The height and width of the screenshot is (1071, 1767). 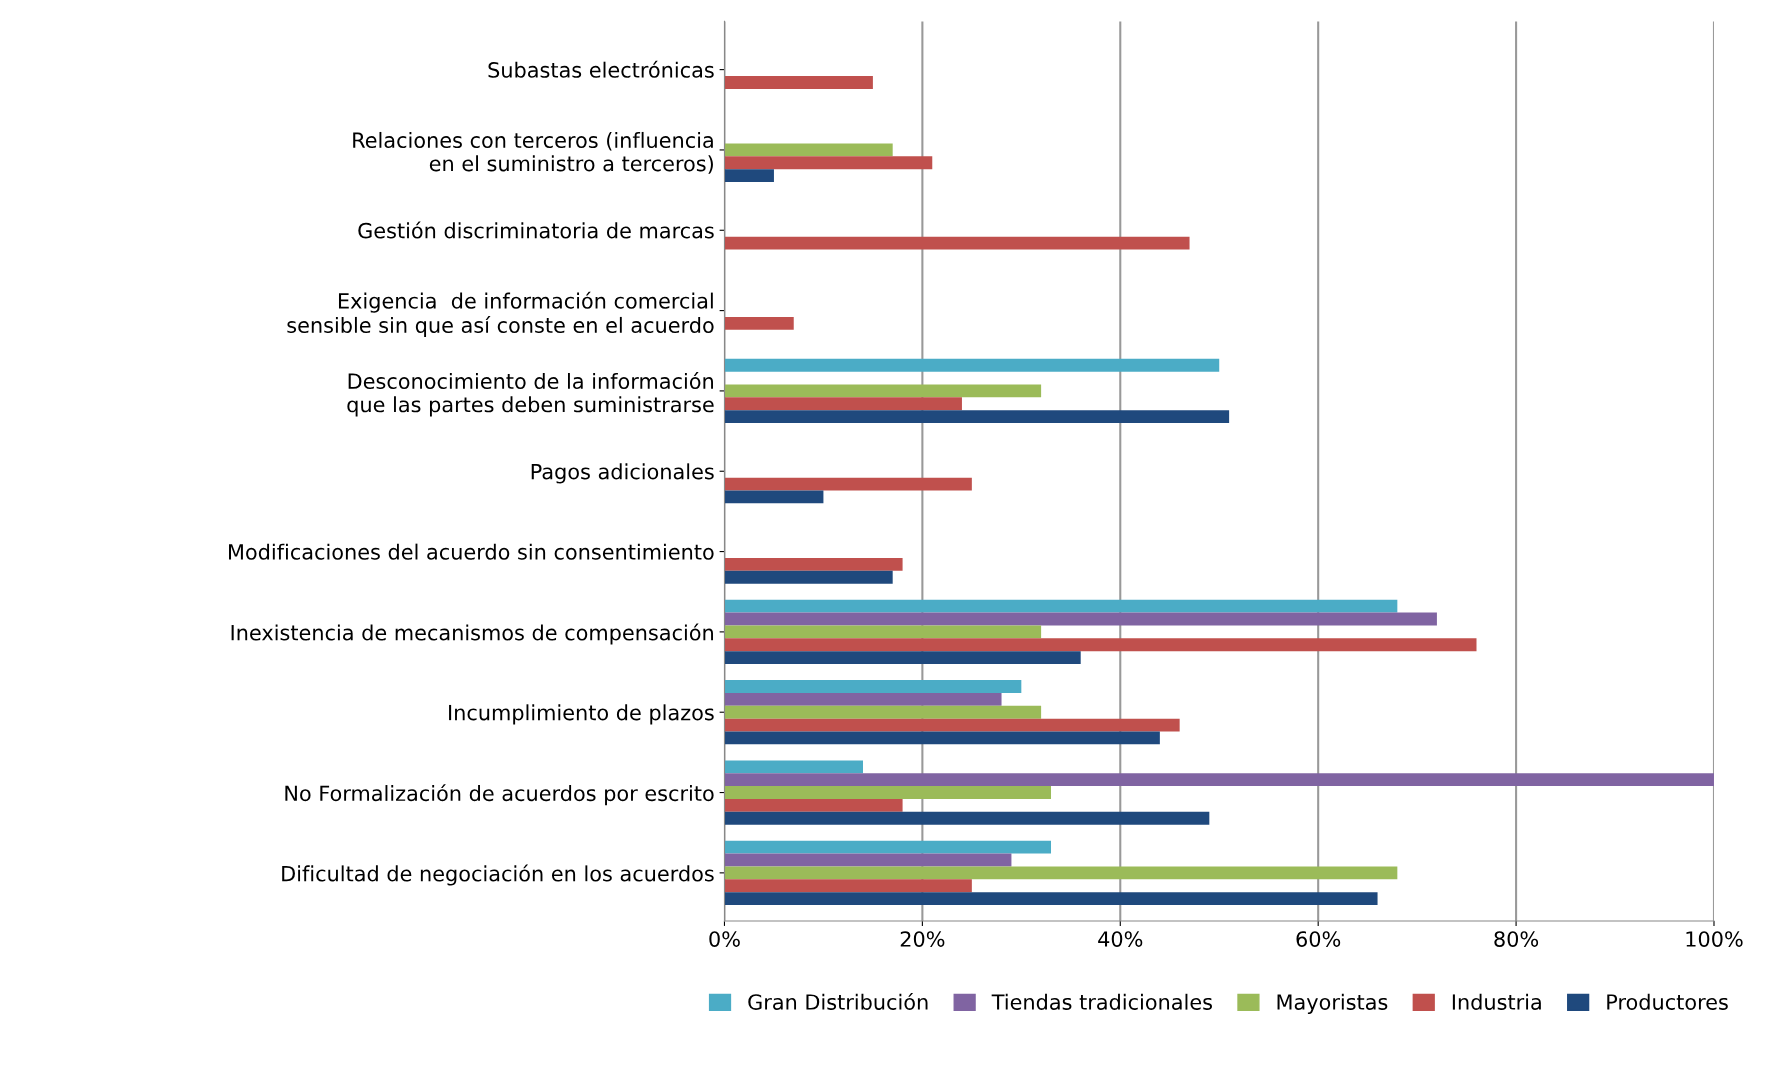 What do you see at coordinates (724, 939) in the screenshot?
I see `x-tick-label: 0%` at bounding box center [724, 939].